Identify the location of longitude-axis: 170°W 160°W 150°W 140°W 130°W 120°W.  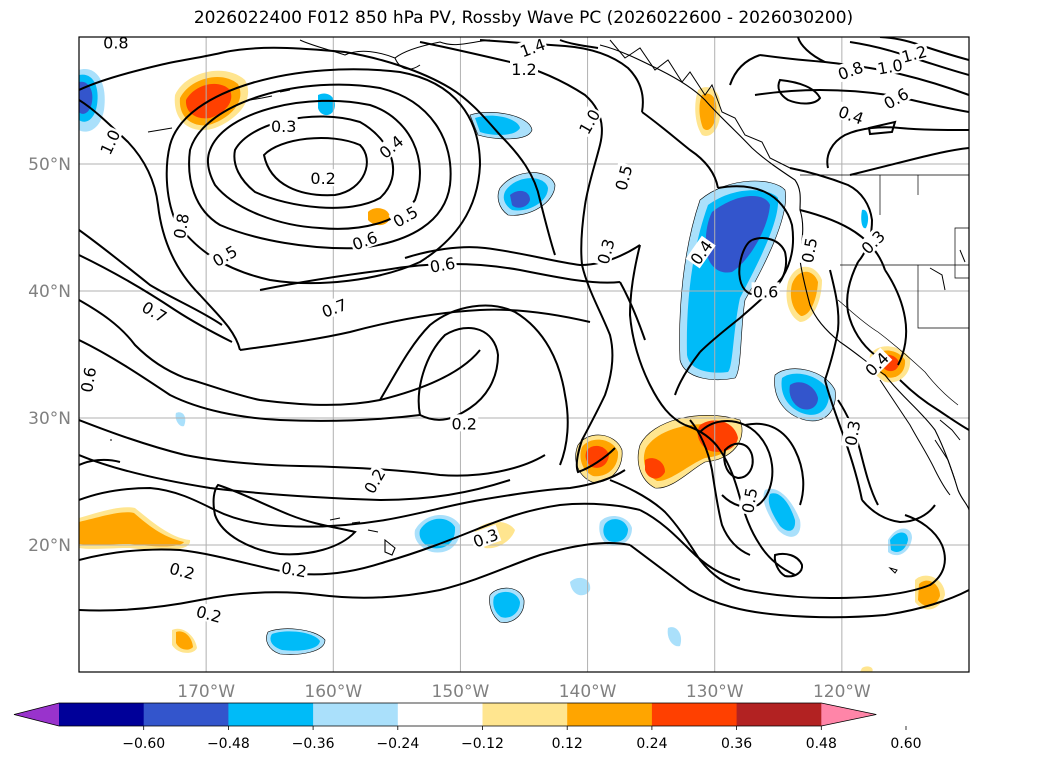
(524, 692).